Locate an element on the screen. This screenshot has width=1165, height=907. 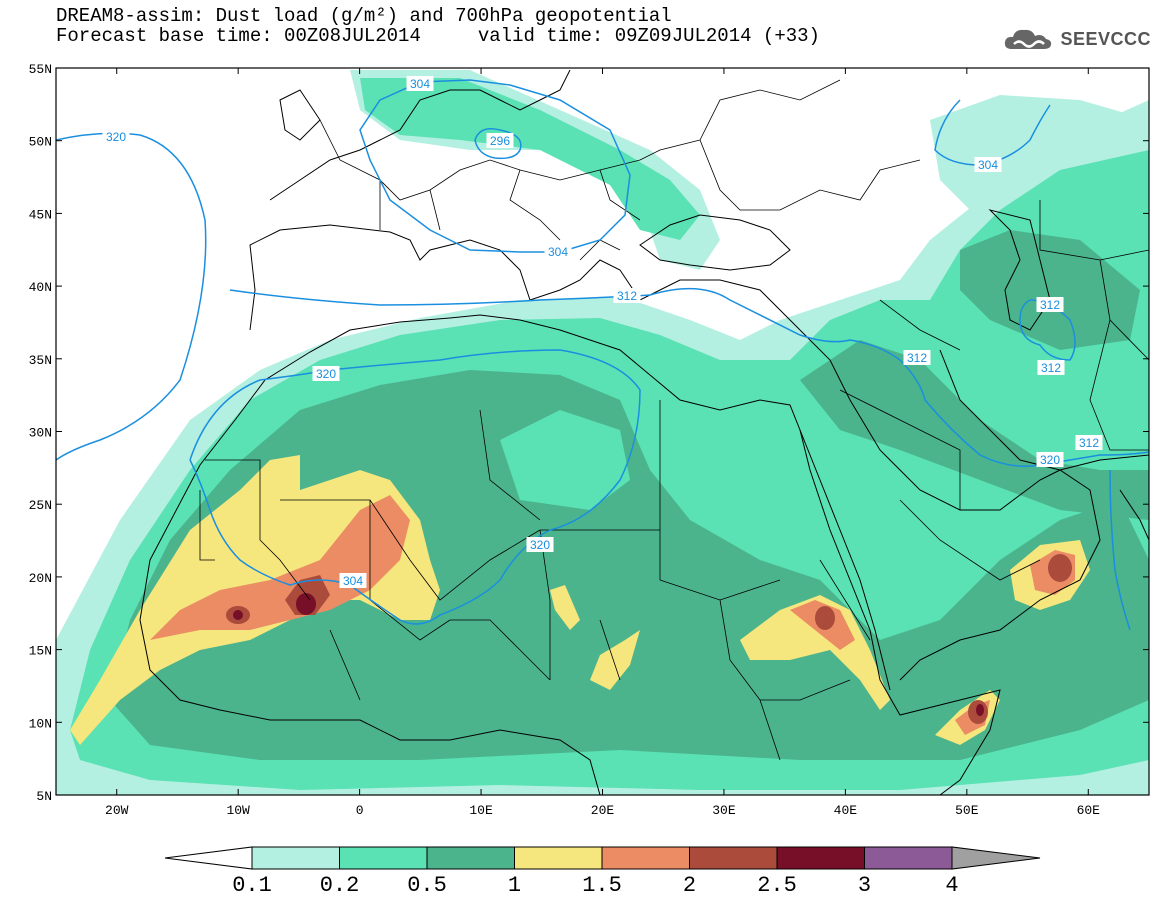
dust-region-max-mali is located at coordinates (306, 604).